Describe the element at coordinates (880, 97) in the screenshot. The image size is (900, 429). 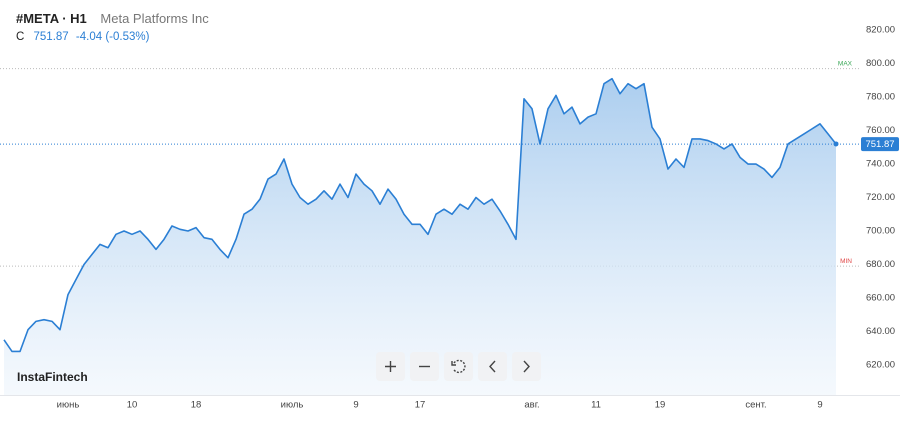
I see `y-tick-label: 780.00` at that location.